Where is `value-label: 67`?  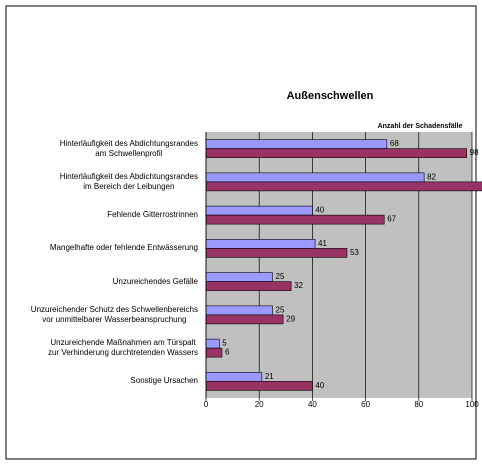
value-label: 67 is located at coordinates (391, 219).